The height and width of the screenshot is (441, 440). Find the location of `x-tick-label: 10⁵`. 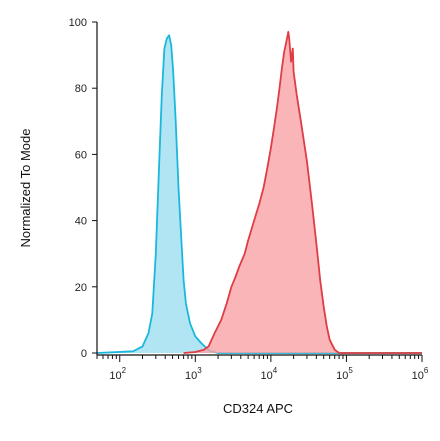

x-tick-label: 10⁵ is located at coordinates (344, 374).